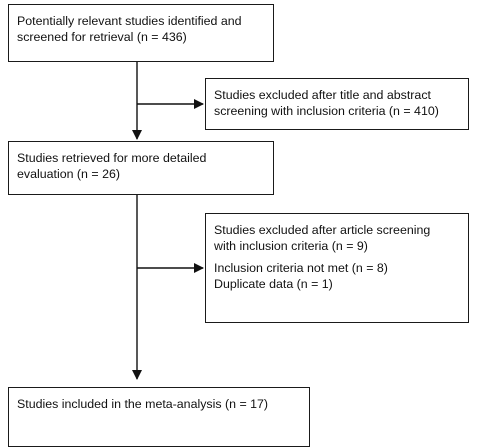  Describe the element at coordinates (68, 174) in the screenshot. I see `retrieved-line-2: evaluation (n = 26)` at that location.